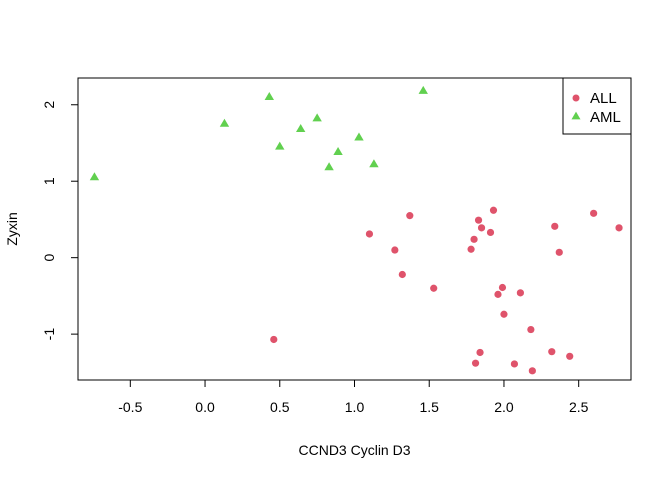 Image resolution: width=672 pixels, height=480 pixels. What do you see at coordinates (429, 407) in the screenshot?
I see `x-tick-label: 1.5` at bounding box center [429, 407].